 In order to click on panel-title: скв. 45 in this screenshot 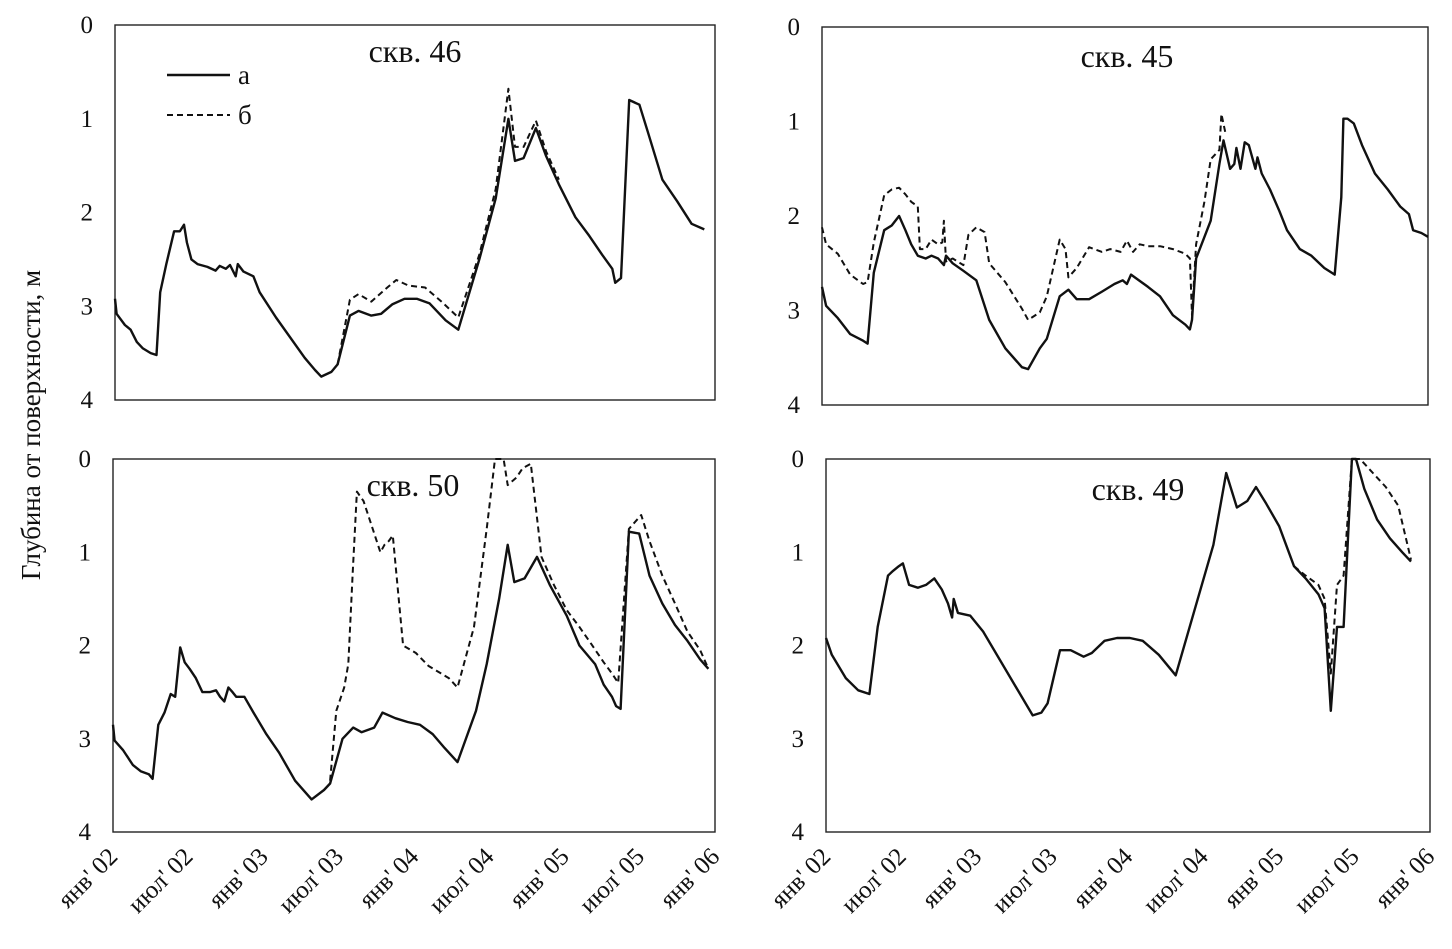, I will do `click(1127, 56)`.